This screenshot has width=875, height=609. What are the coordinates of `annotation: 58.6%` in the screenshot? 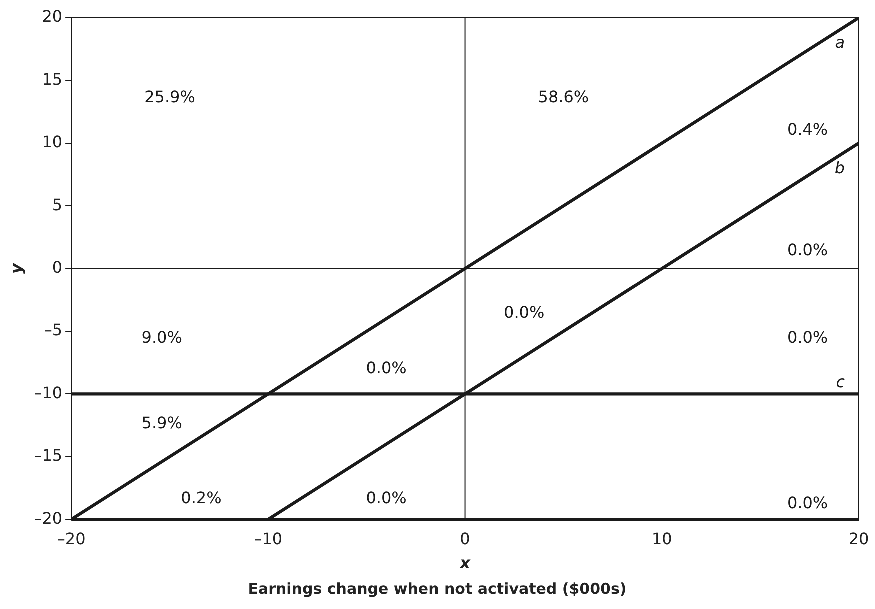 It's located at (564, 96).